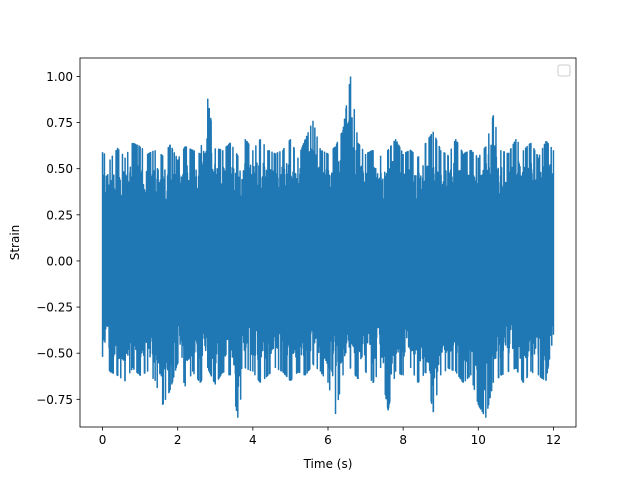 The height and width of the screenshot is (480, 640). Describe the element at coordinates (103, 440) in the screenshot. I see `x-tick-label: 0` at that location.